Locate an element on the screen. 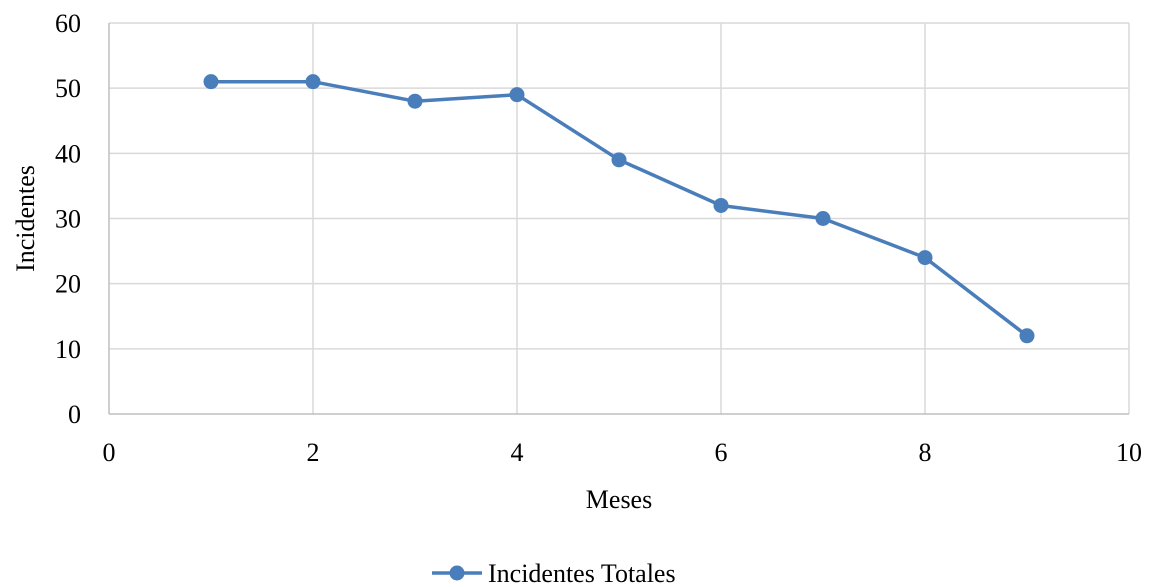  x-tick-label: 2 is located at coordinates (313, 452).